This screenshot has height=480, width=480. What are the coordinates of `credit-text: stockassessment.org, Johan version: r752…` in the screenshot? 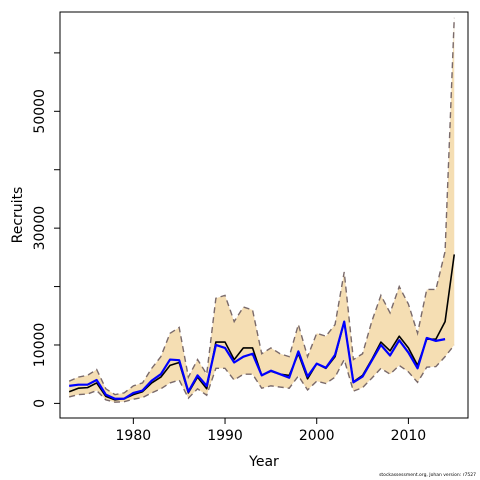 It's located at (427, 475).